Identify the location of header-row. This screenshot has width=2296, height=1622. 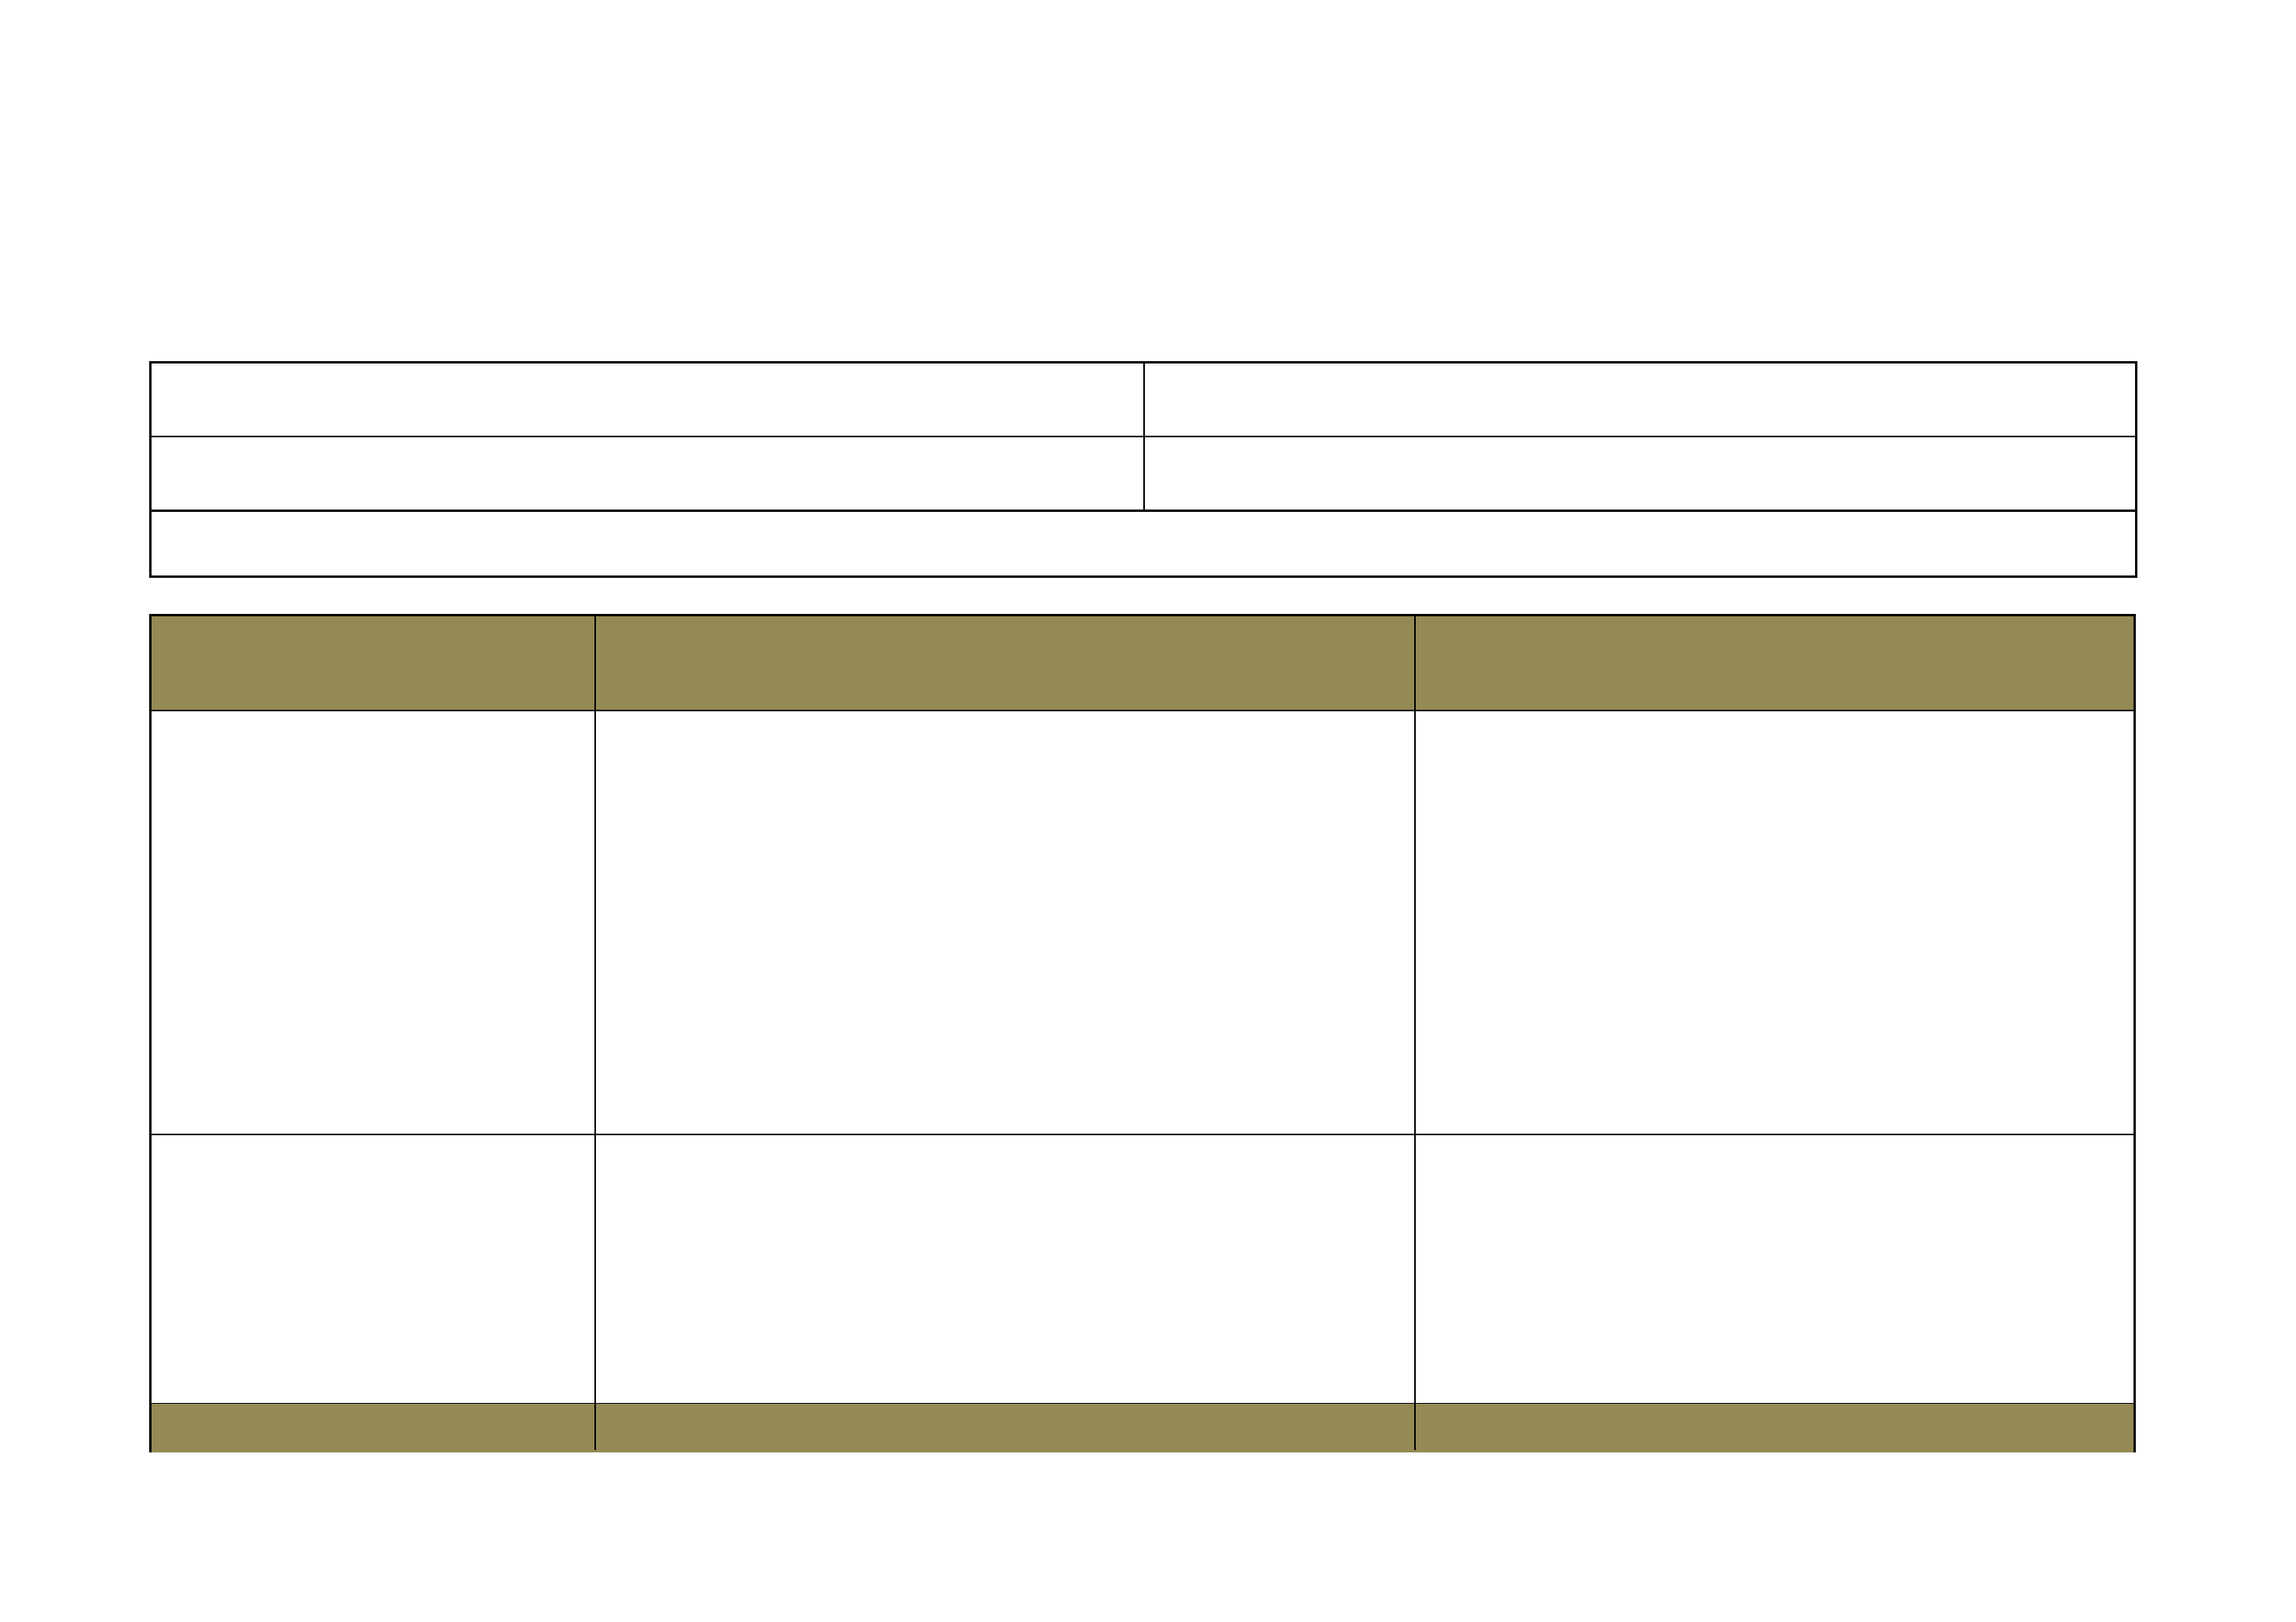
(1142, 663).